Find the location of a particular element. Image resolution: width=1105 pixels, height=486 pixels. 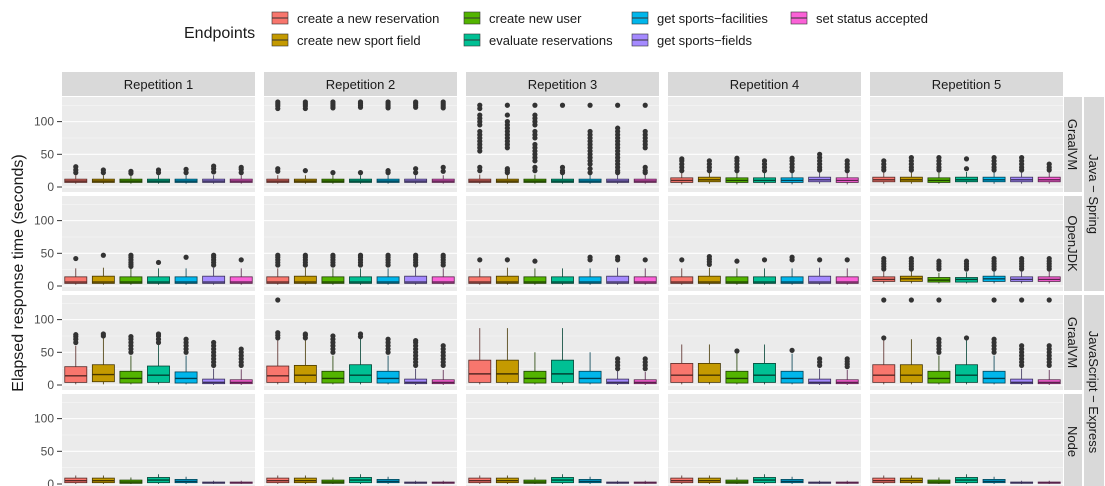

y-tick-label-r1-50: 50 is located at coordinates (48, 154).